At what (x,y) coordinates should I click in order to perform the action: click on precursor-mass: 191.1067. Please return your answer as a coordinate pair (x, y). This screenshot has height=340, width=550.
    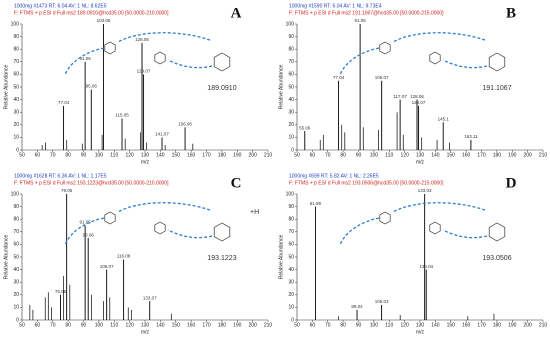
    Looking at the image, I should click on (496, 88).